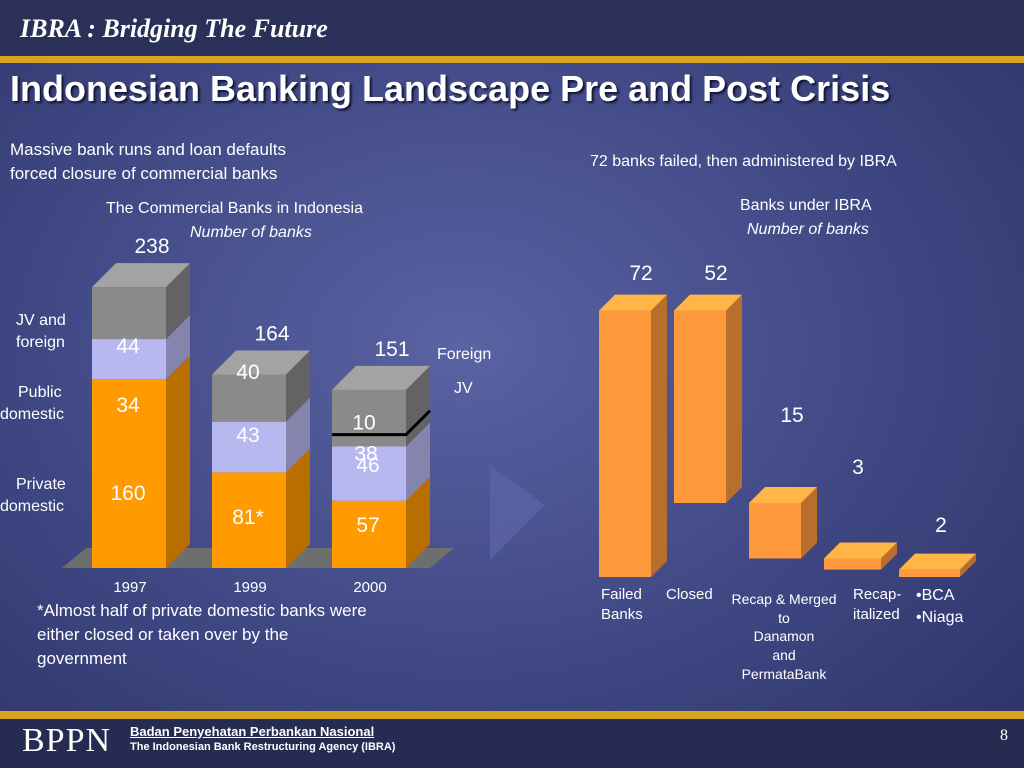  I want to click on bar-1999-public-domestic-side, so click(298, 435).